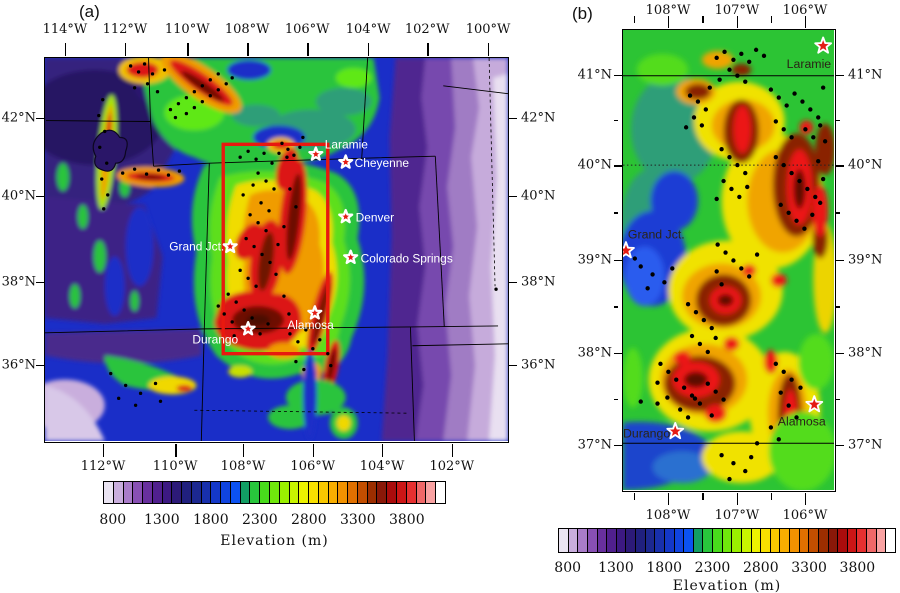 Image resolution: width=900 pixels, height=593 pixels. I want to click on city-label: Denver, so click(375, 218).